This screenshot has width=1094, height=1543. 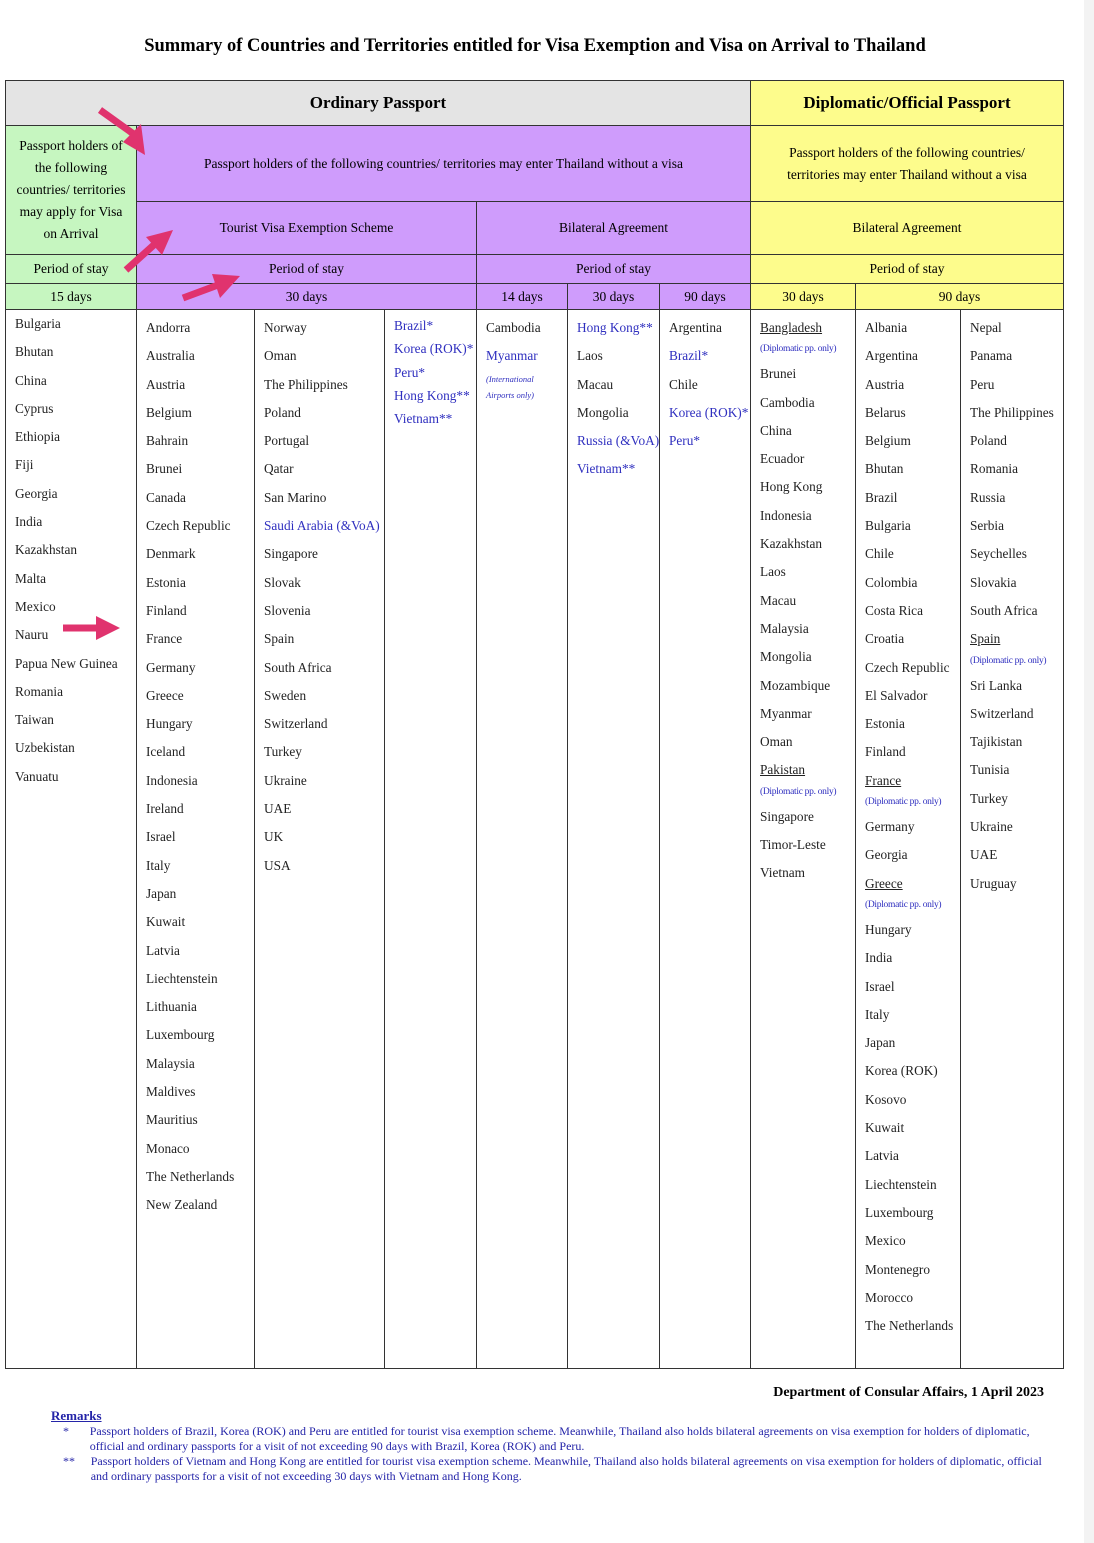 I want to click on country-item: Germany, so click(x=890, y=827).